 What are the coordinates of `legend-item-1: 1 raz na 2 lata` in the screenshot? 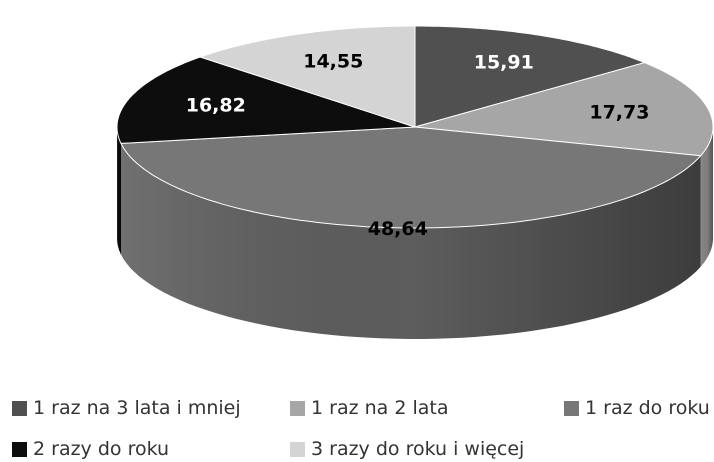 It's located at (369, 408).